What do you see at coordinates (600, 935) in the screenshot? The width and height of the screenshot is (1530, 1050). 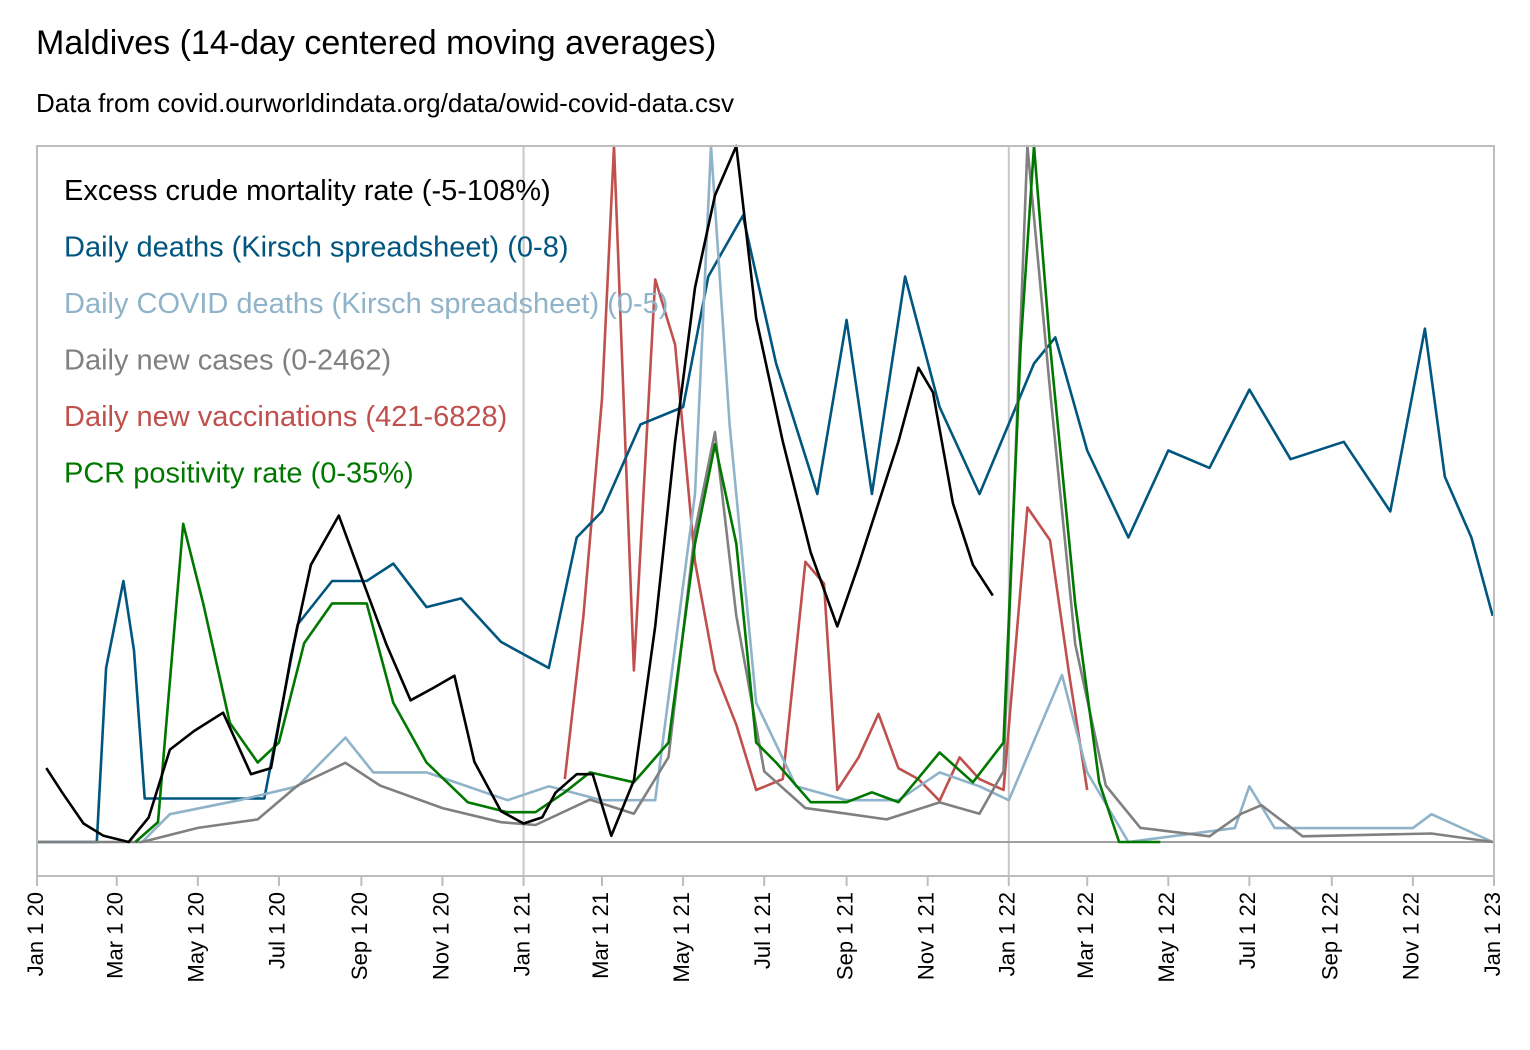 I see `x-tick-label-7: Mar 1 21` at bounding box center [600, 935].